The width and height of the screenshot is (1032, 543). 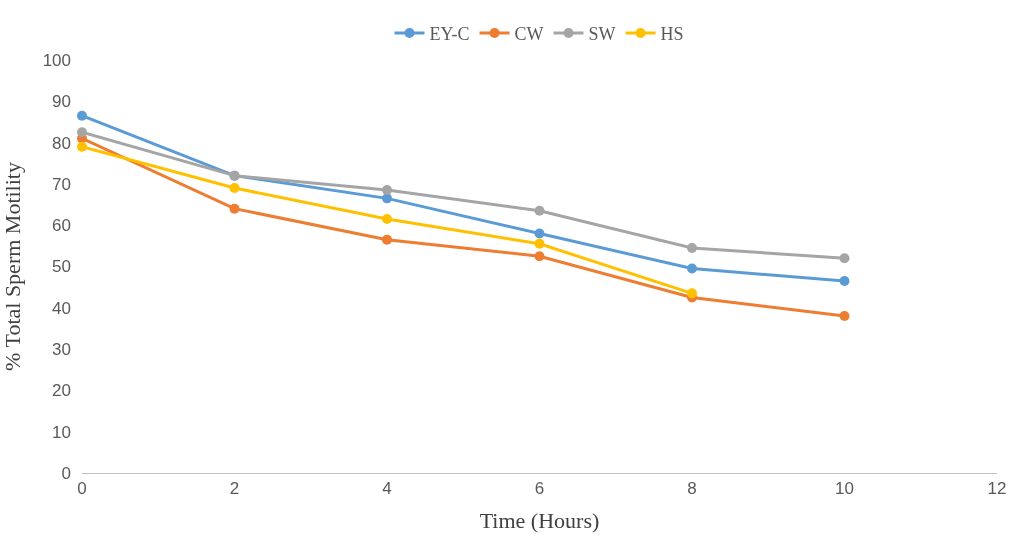 I want to click on legend-label: HS, so click(x=672, y=33).